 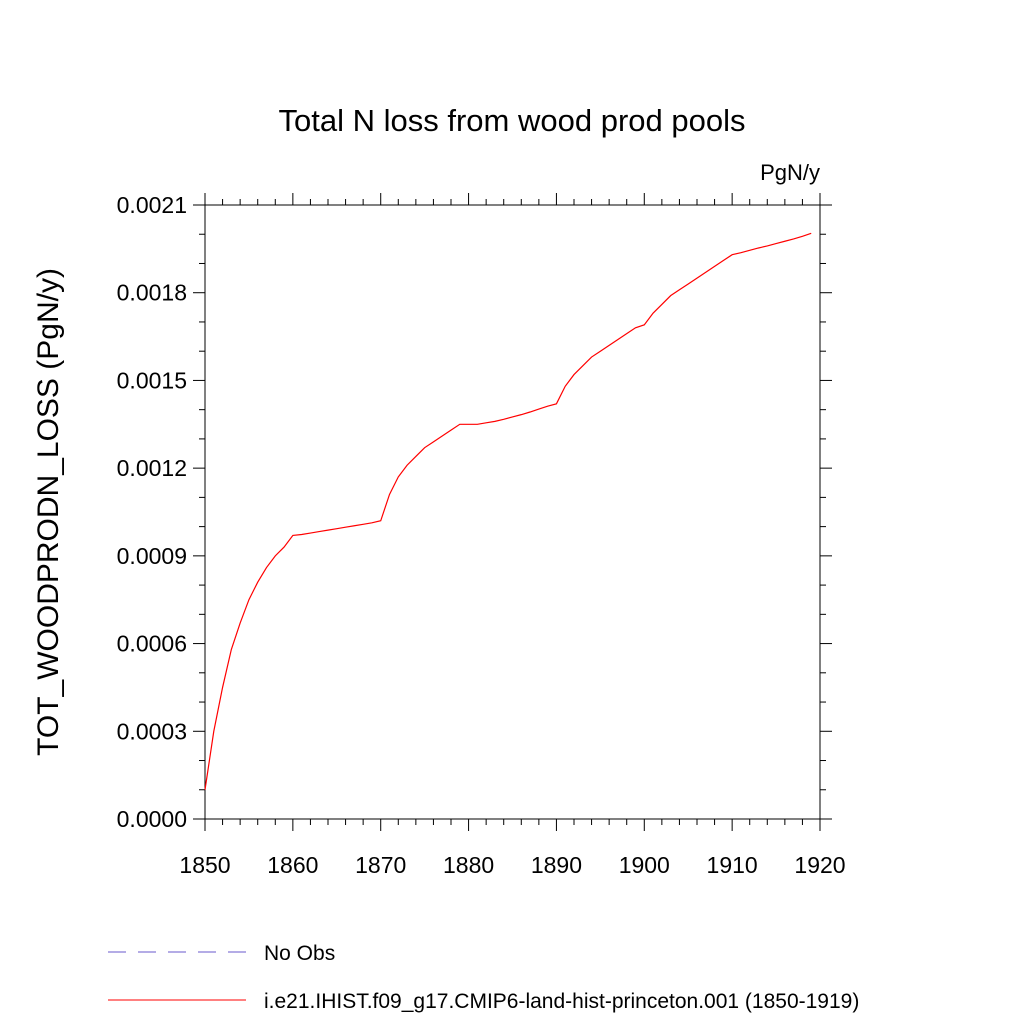 I want to click on y-tick-label: 0.0000, so click(x=152, y=819).